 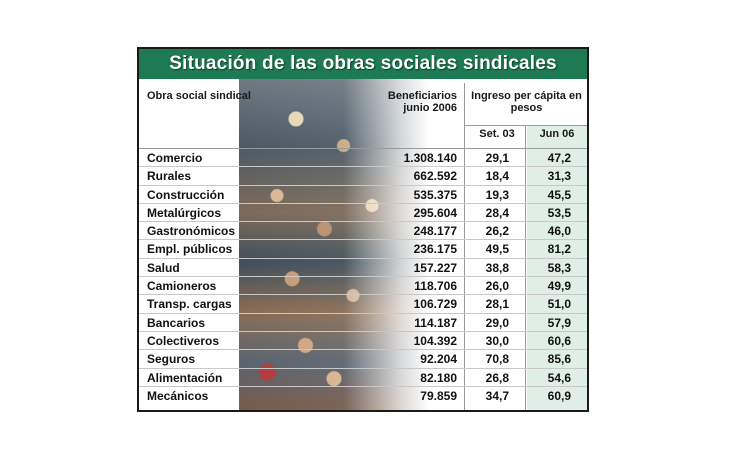 I want to click on cell-obra-social: Metalúrgicos, so click(x=184, y=212).